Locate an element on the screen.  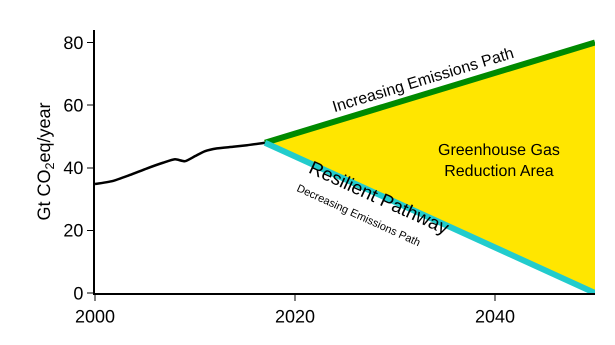
x-tick-label: 2040 is located at coordinates (495, 316).